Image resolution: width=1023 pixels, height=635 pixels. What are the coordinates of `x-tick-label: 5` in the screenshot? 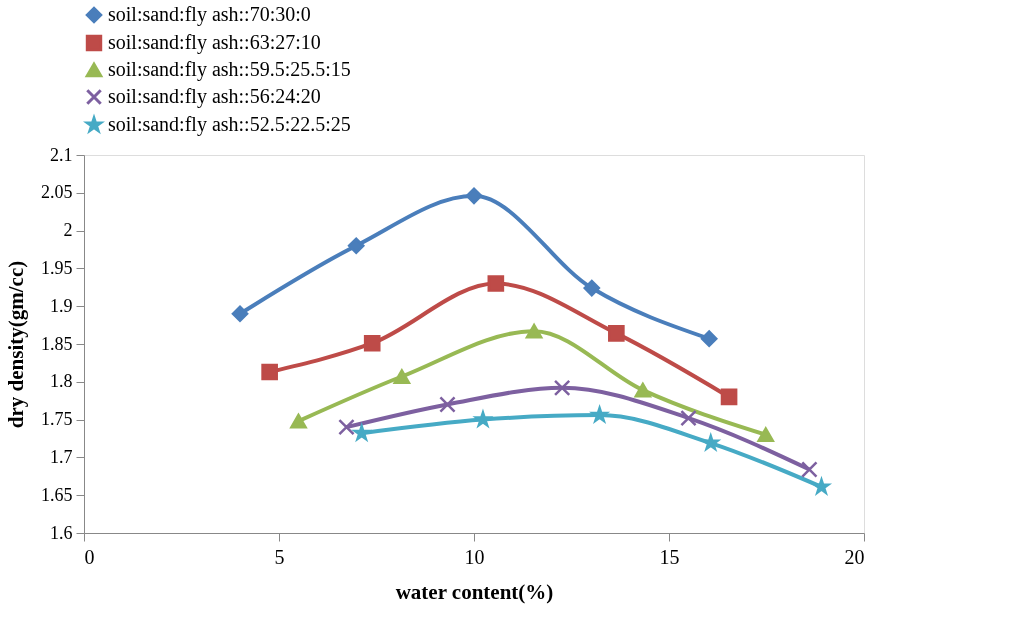 It's located at (279, 556).